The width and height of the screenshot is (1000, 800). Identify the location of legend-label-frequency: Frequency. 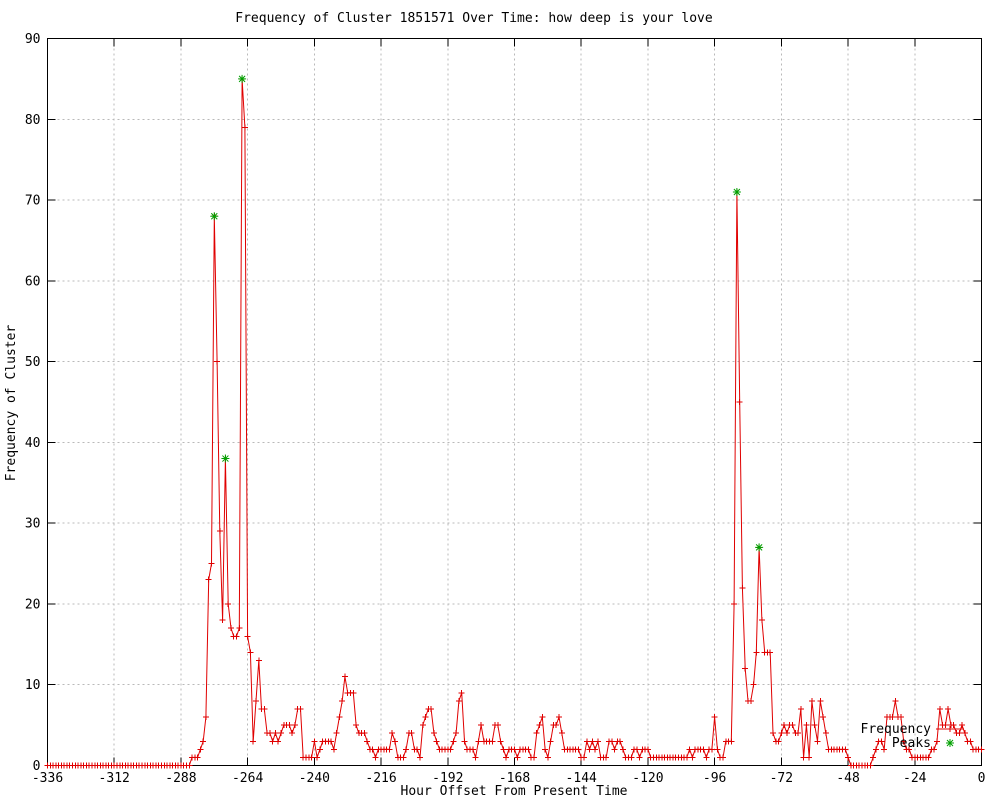
(895, 729).